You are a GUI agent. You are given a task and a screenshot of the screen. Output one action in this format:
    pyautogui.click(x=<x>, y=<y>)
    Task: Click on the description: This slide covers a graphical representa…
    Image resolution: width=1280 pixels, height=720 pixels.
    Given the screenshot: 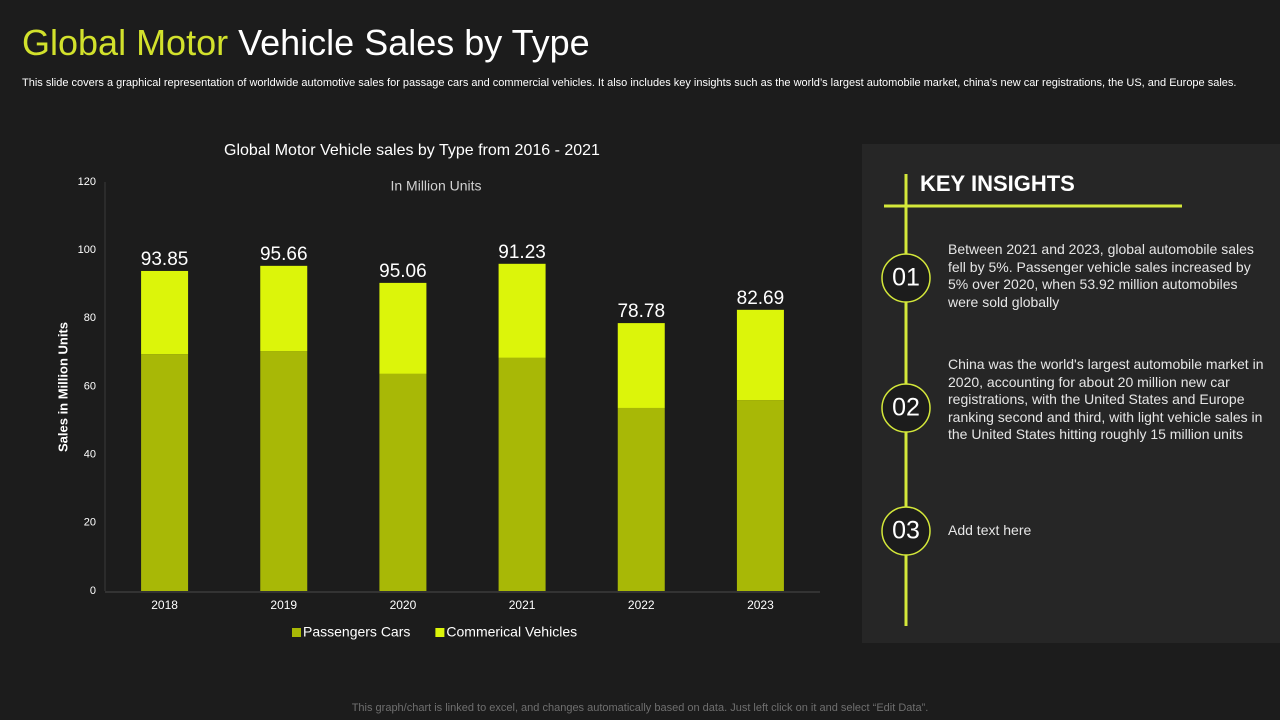 What is the action you would take?
    pyautogui.click(x=629, y=83)
    